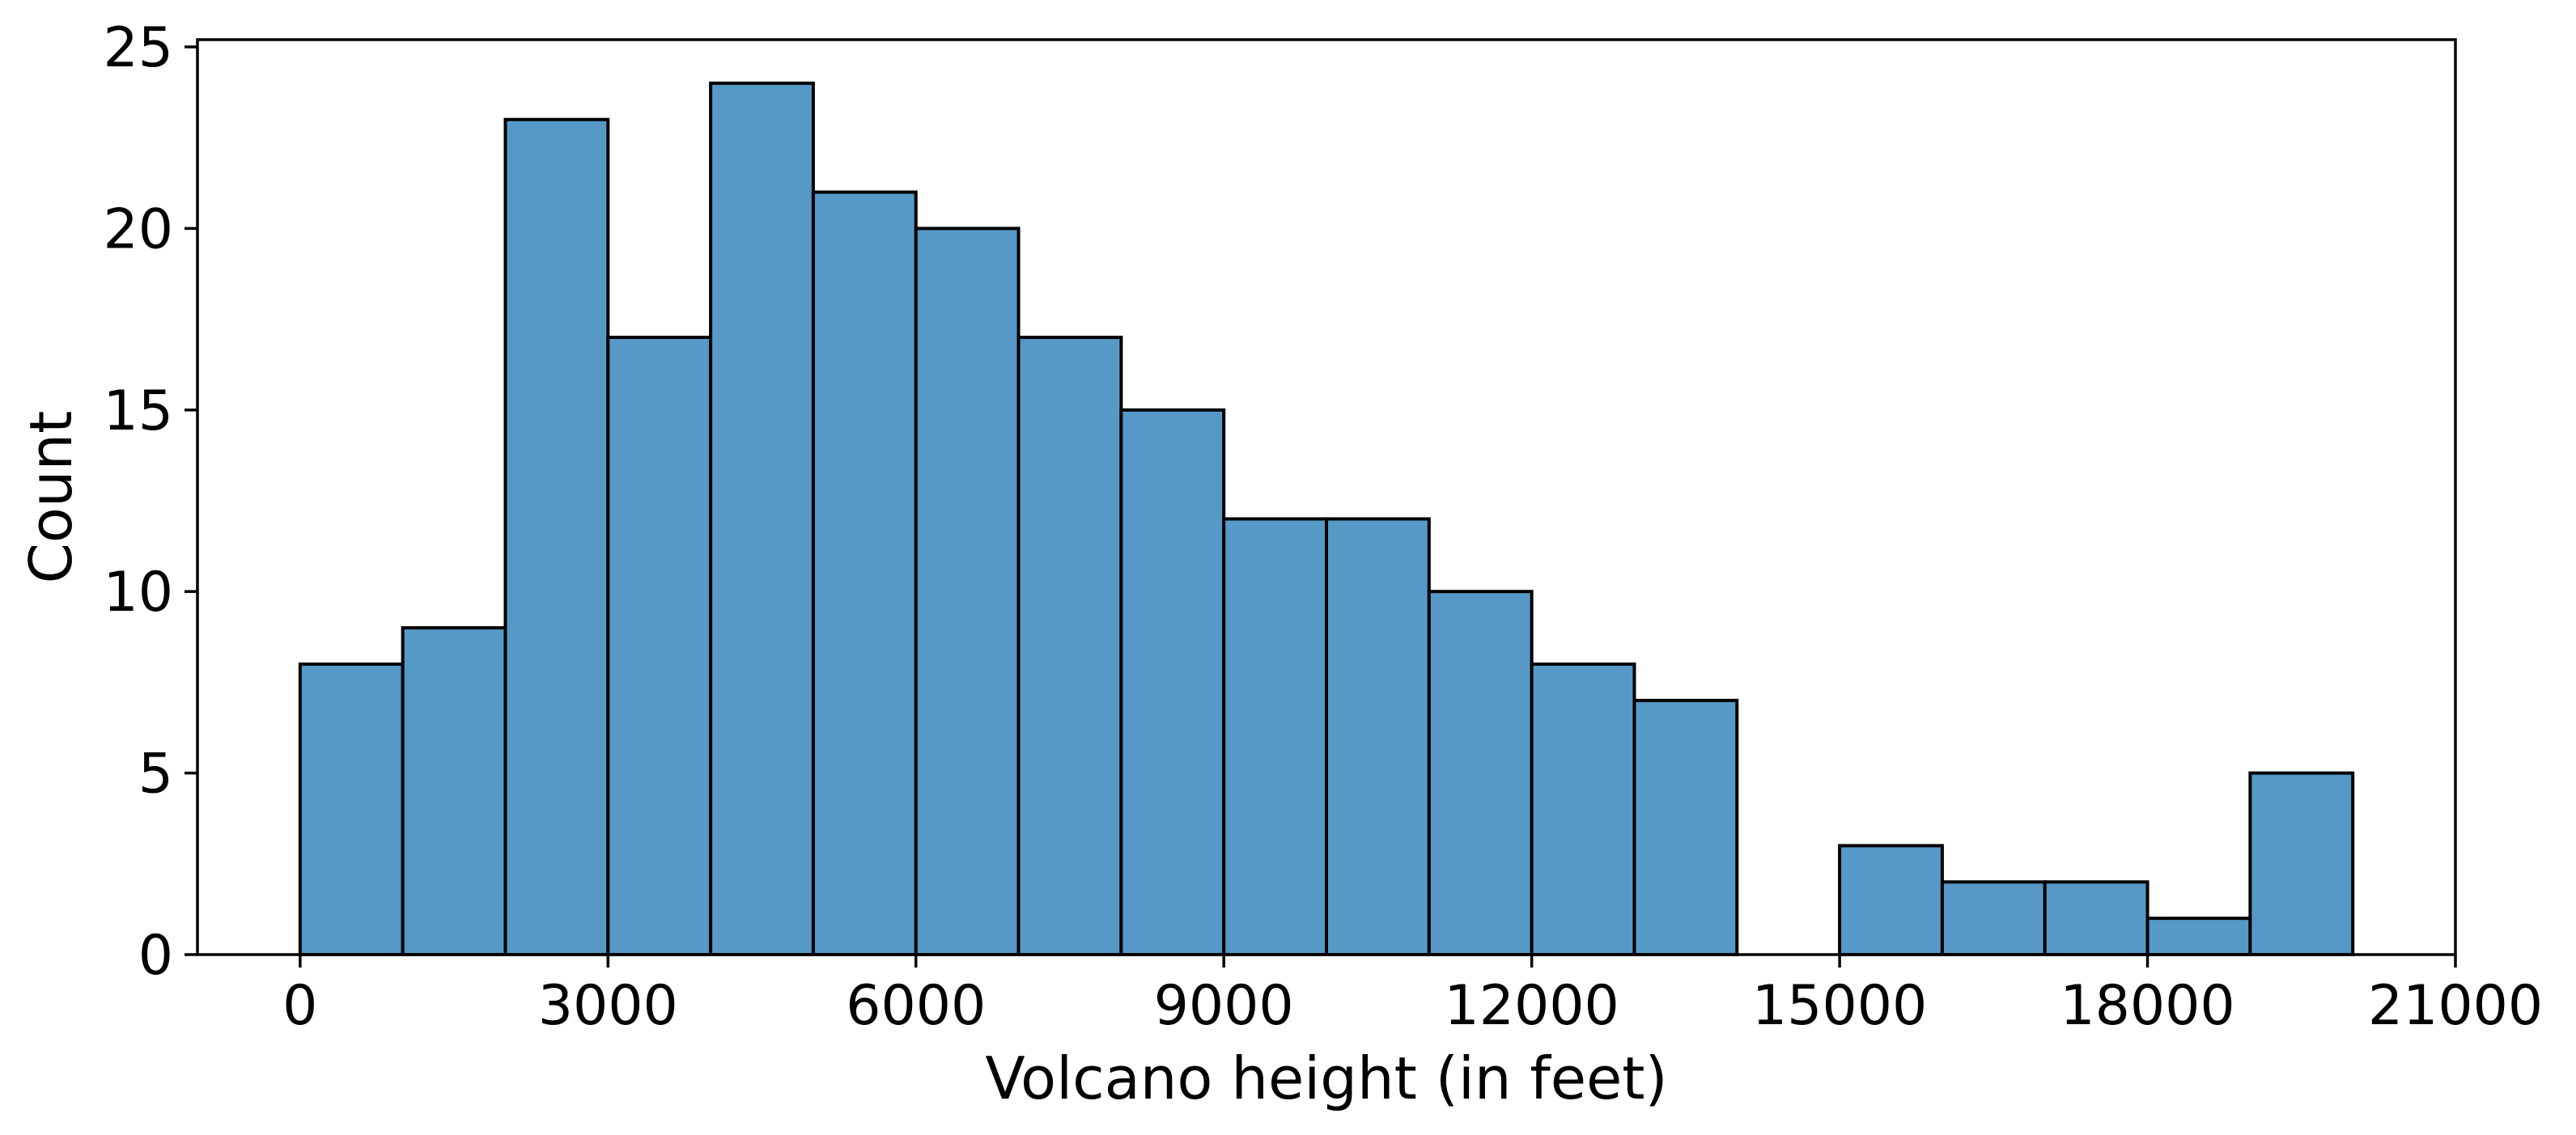 This screenshot has width=2576, height=1135. I want to click on x-tick-label: 0, so click(299, 1006).